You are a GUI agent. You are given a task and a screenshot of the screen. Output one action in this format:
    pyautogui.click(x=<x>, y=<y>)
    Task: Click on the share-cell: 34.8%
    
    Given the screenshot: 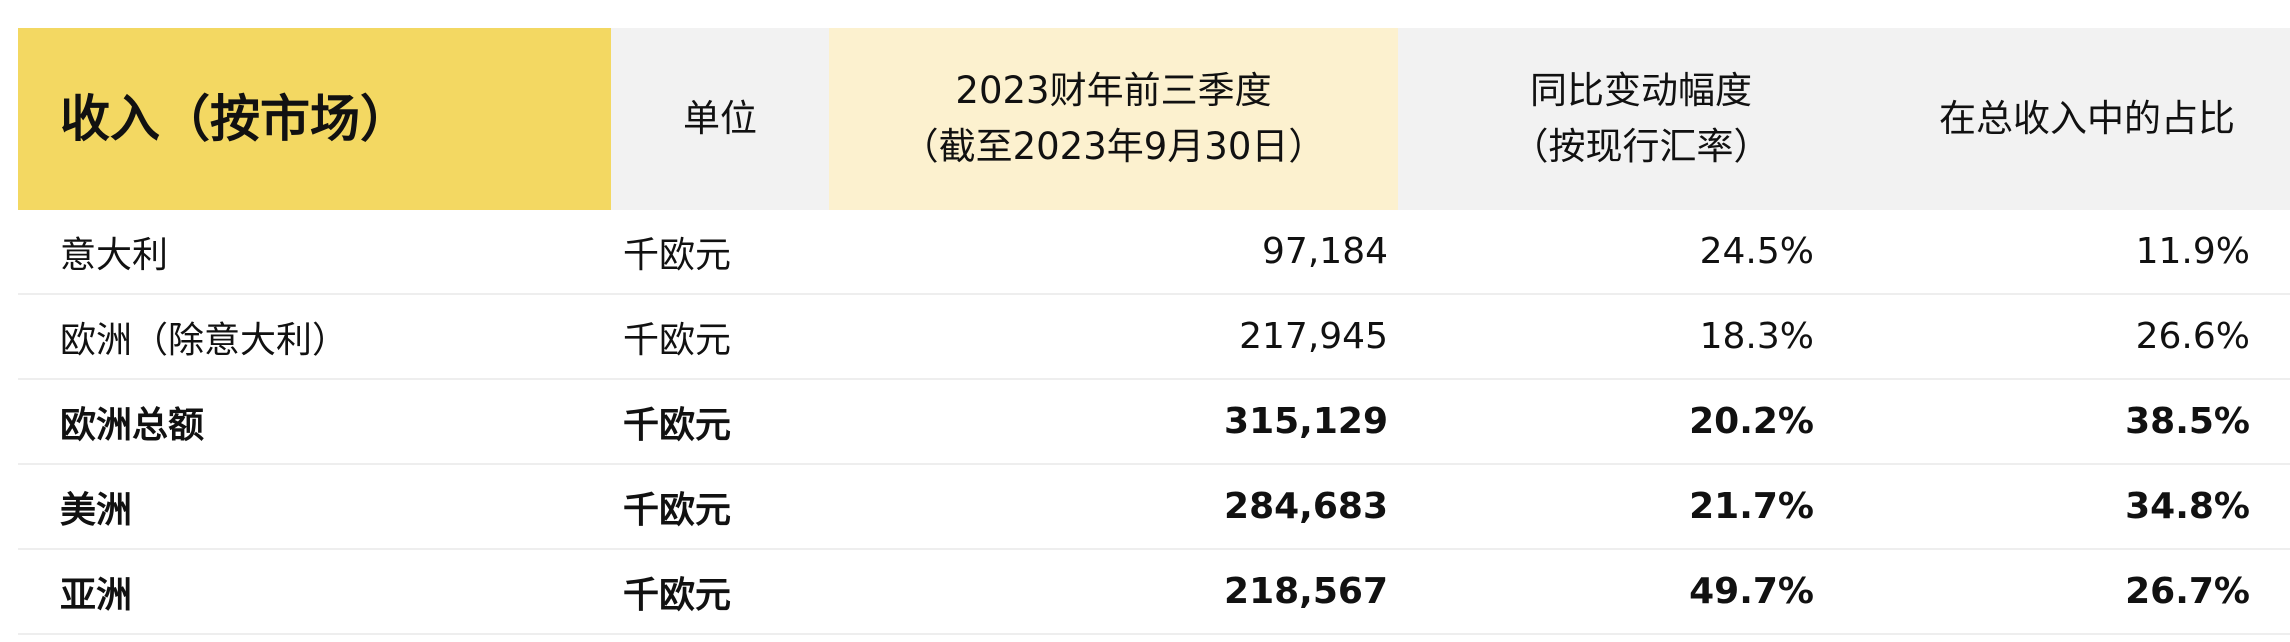 What is the action you would take?
    pyautogui.click(x=2087, y=507)
    